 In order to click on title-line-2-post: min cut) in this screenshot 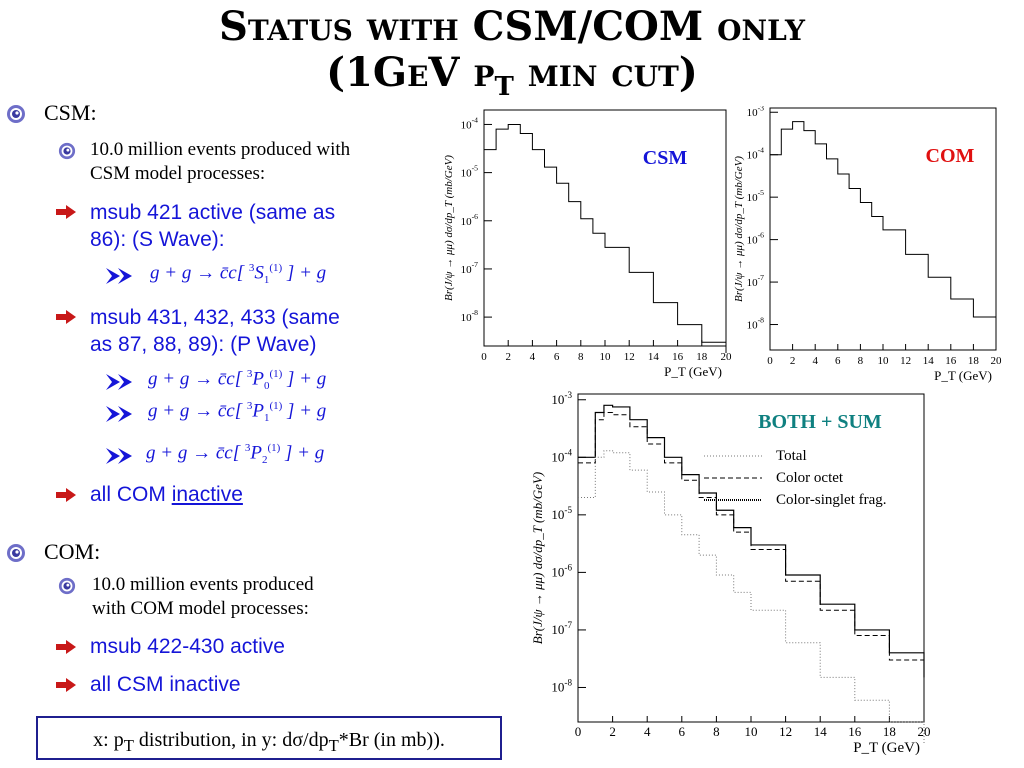, I will do `click(605, 72)`.